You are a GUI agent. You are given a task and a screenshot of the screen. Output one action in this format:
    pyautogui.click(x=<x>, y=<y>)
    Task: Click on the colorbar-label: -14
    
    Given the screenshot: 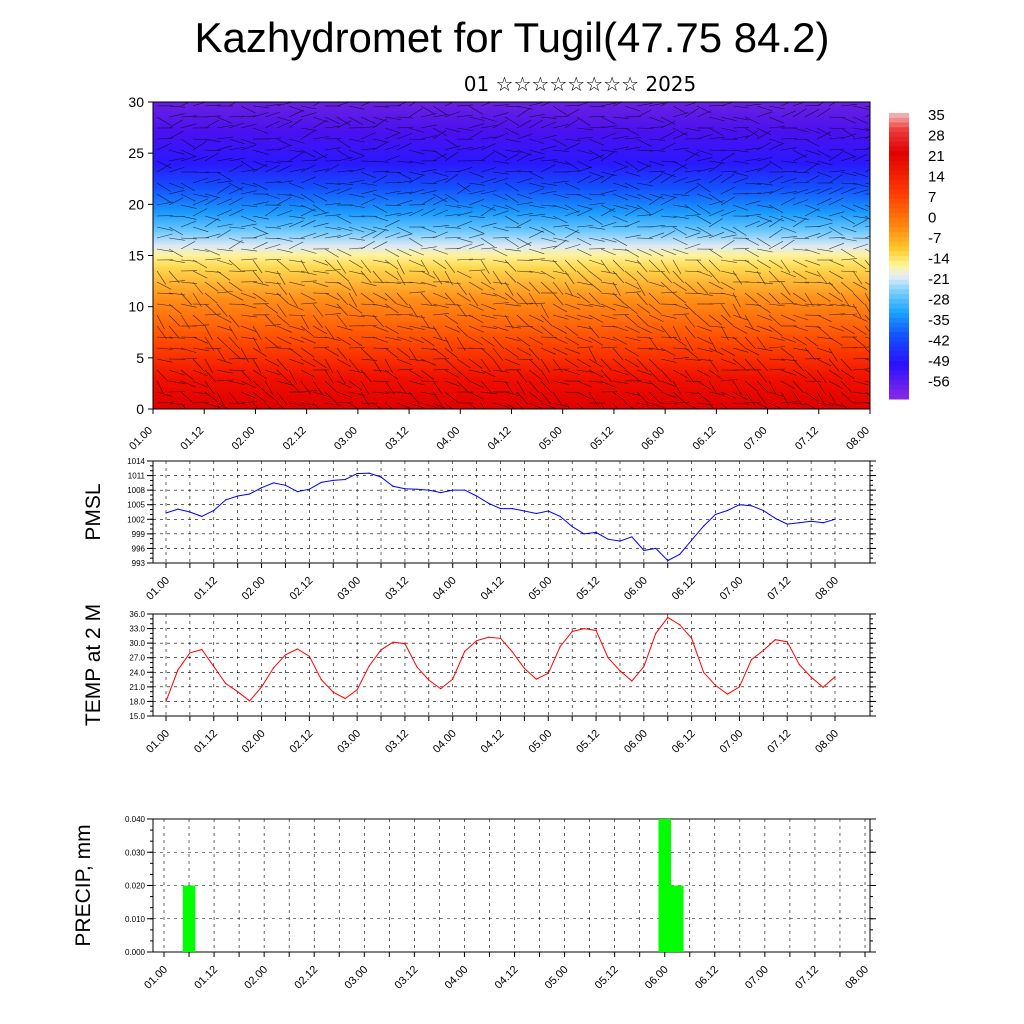 What is the action you would take?
    pyautogui.click(x=939, y=259)
    